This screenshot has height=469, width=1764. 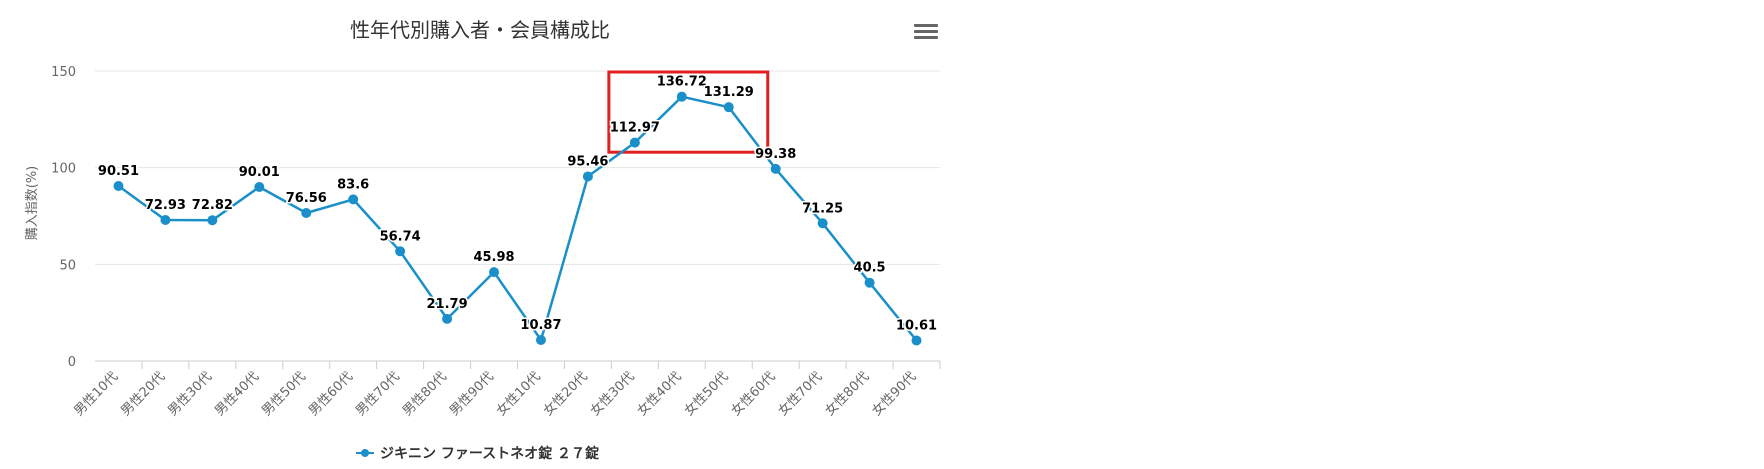 What do you see at coordinates (63, 72) in the screenshot?
I see `y-tick-label: 150` at bounding box center [63, 72].